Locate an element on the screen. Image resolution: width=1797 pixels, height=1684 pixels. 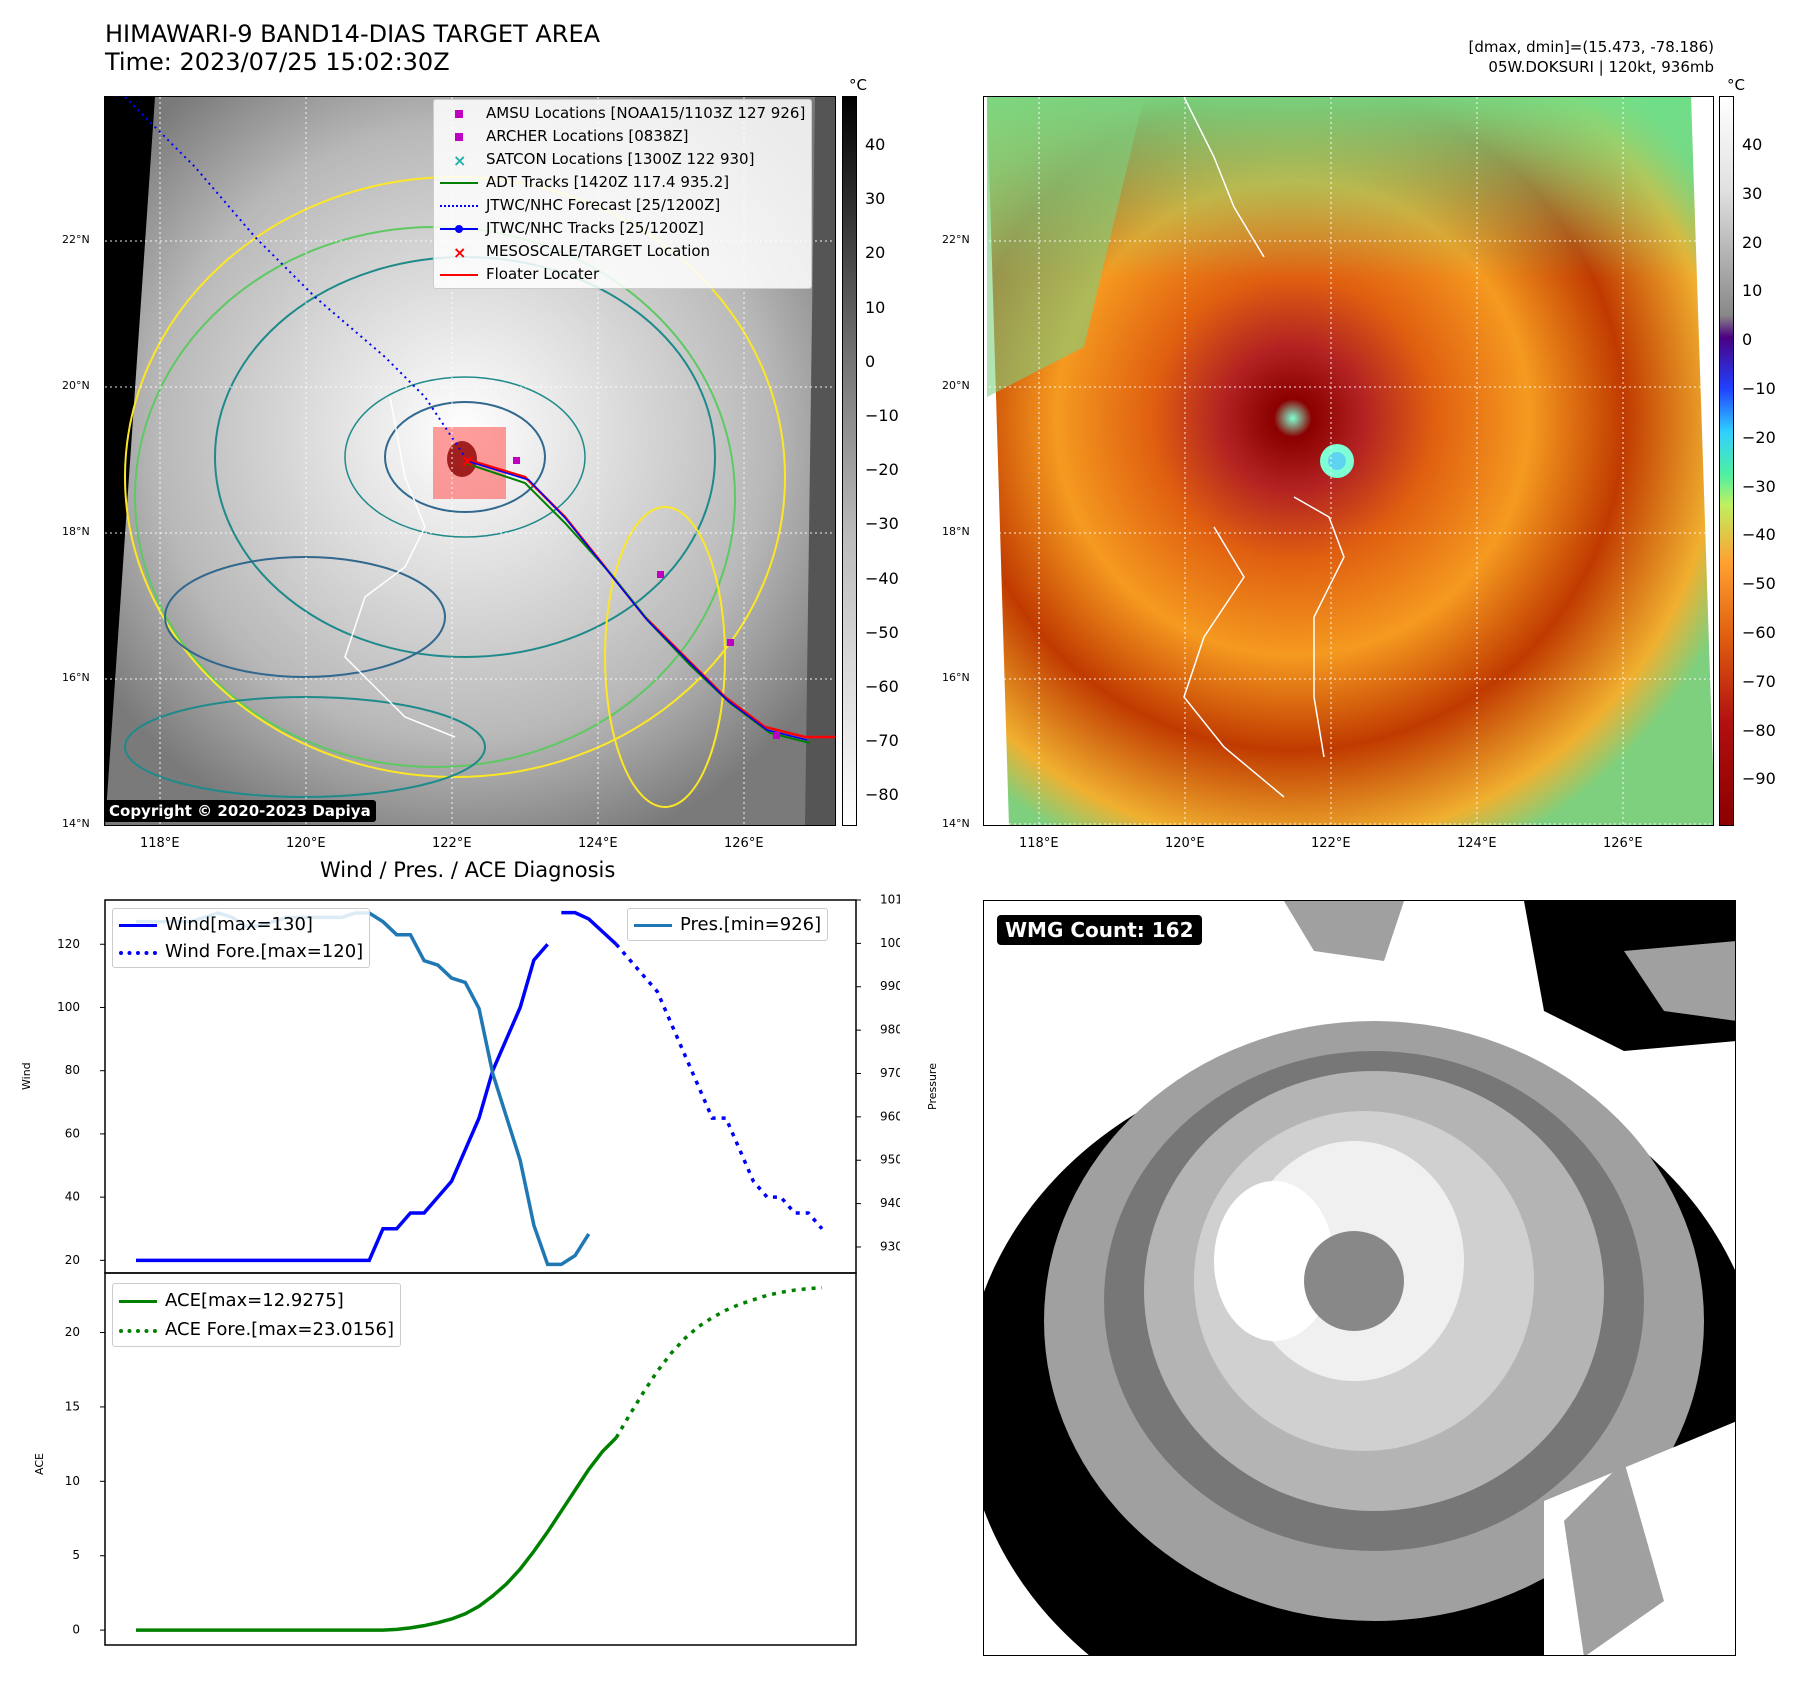
legend-label: Floater Locater is located at coordinates (543, 274).